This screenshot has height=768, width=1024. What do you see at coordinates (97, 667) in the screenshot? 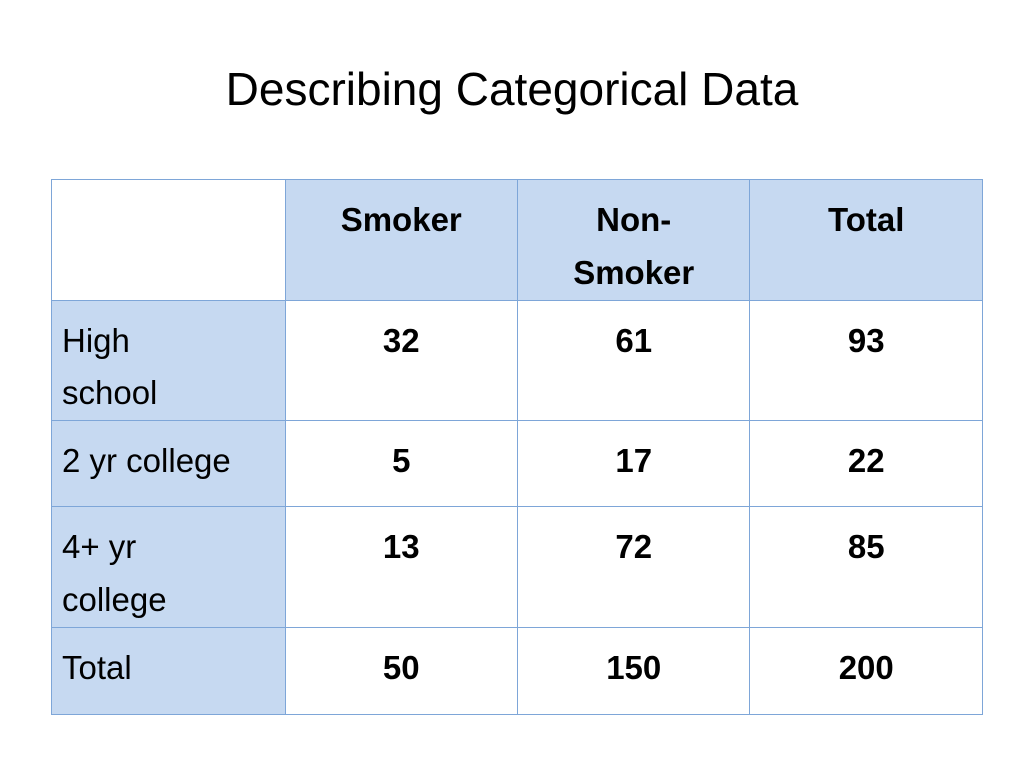
I see `row-label-text: Total` at bounding box center [97, 667].